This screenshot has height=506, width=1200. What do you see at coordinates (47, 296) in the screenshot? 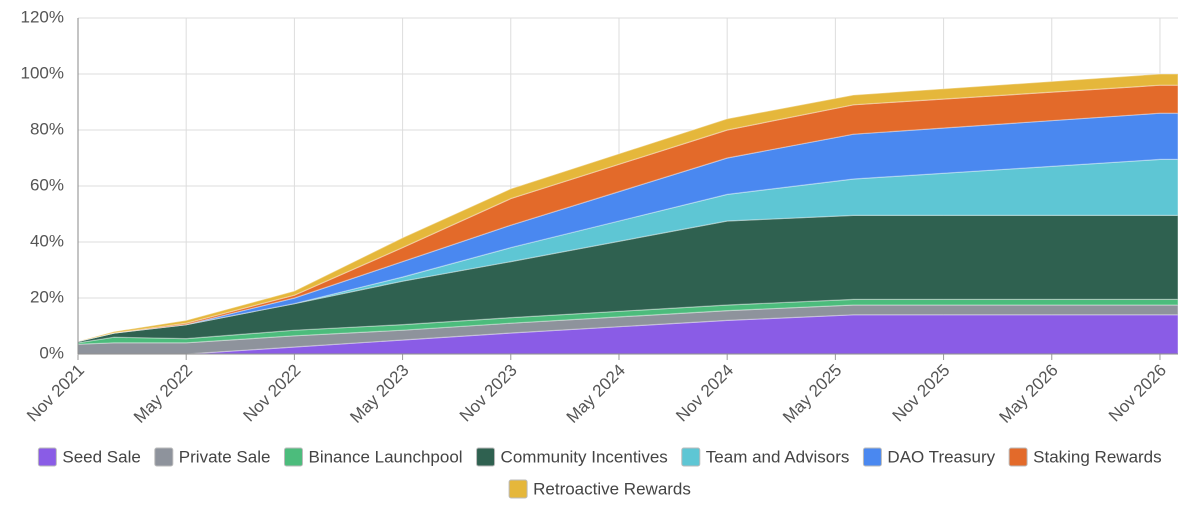
I see `y-tick-label: 20%` at bounding box center [47, 296].